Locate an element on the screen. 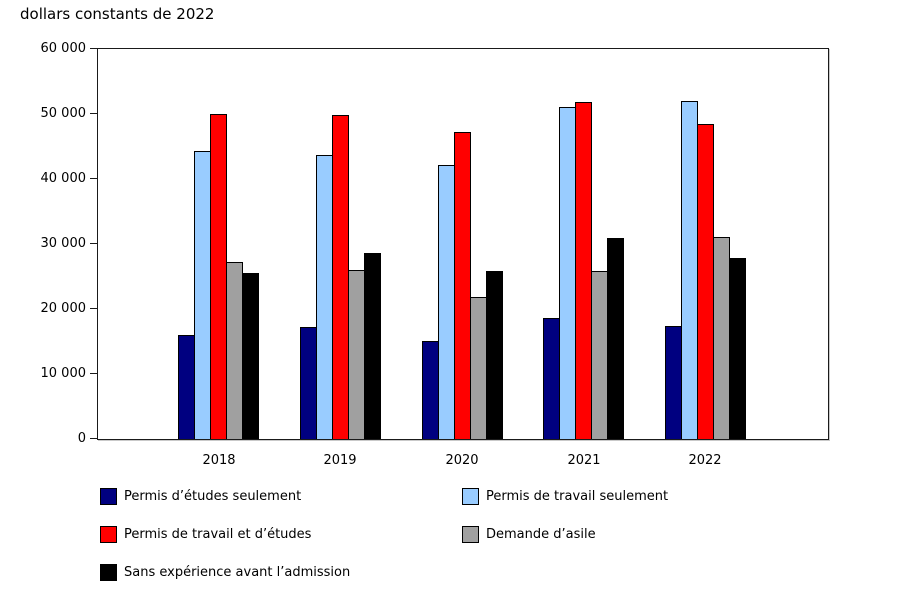 This screenshot has width=900, height=593. x-tick-label: 2019 is located at coordinates (340, 460).